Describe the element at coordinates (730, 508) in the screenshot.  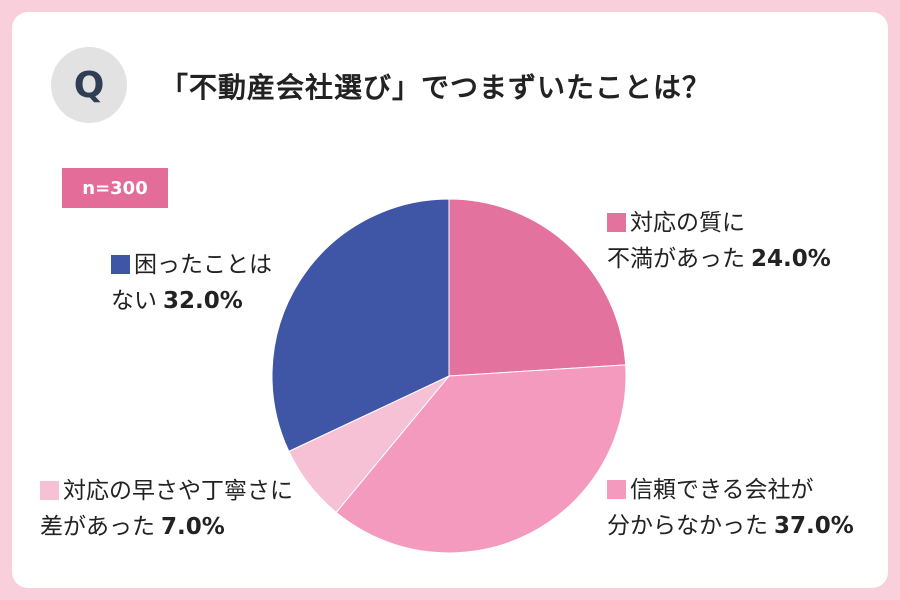
I see `legend-label-trust: 信頼できる会社が 分からなかった 37.0%` at that location.